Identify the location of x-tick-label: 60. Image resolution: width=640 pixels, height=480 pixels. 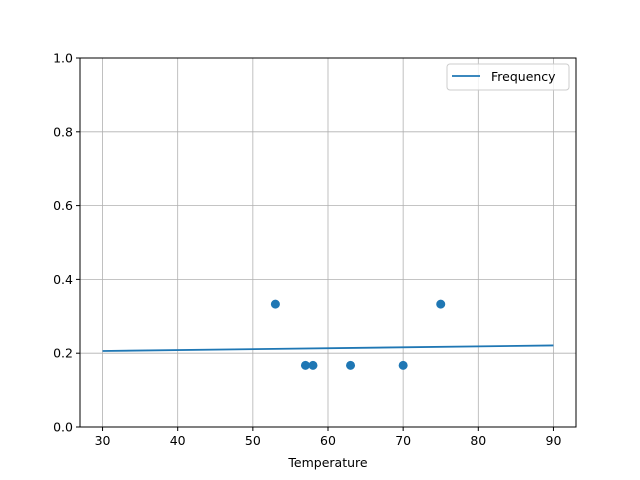
(328, 440).